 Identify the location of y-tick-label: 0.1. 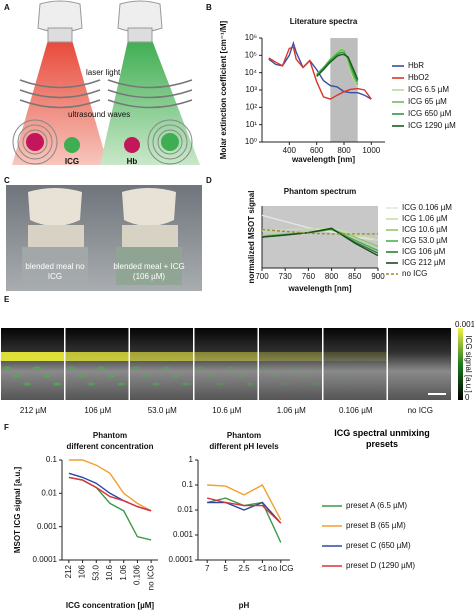
(188, 484).